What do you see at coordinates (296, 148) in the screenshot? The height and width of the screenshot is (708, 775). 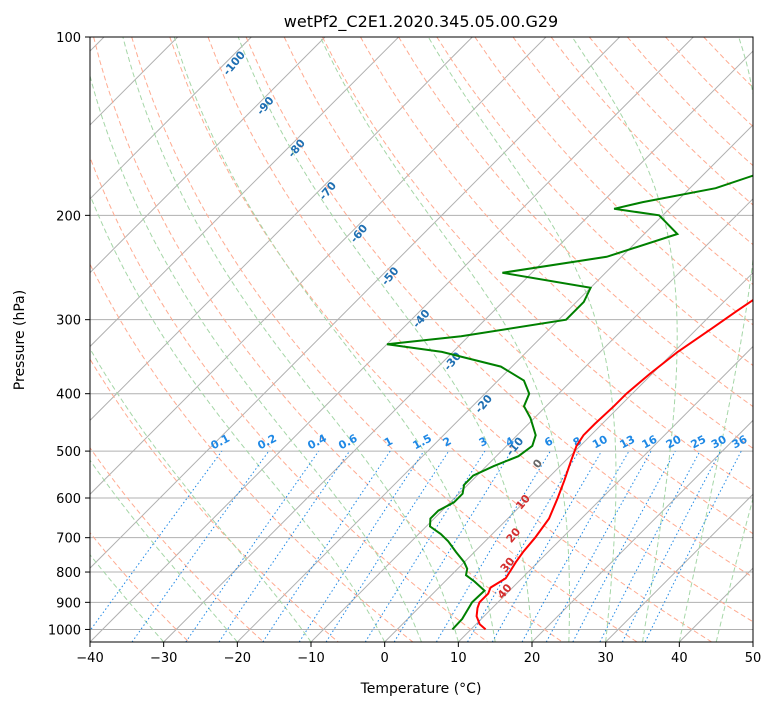 I see `dry-adiabat-label: -80` at bounding box center [296, 148].